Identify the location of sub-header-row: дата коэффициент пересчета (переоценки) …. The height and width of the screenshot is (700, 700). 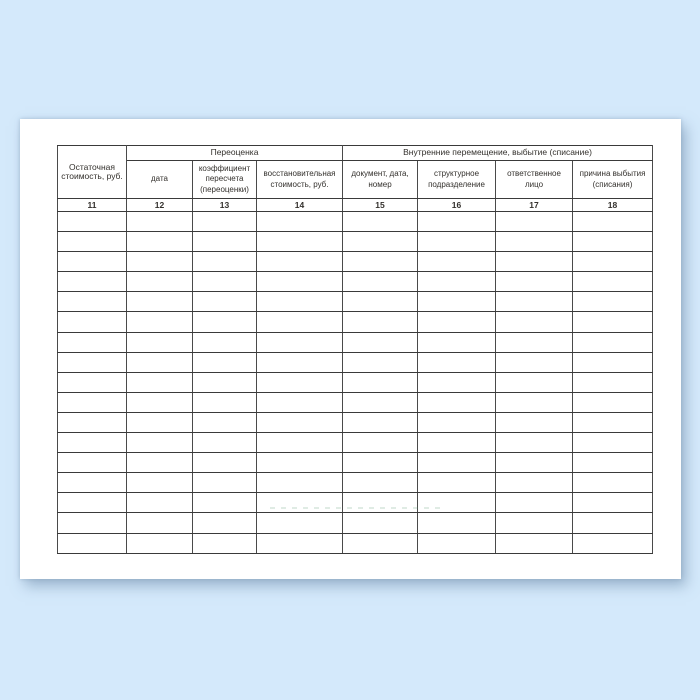
(356, 179).